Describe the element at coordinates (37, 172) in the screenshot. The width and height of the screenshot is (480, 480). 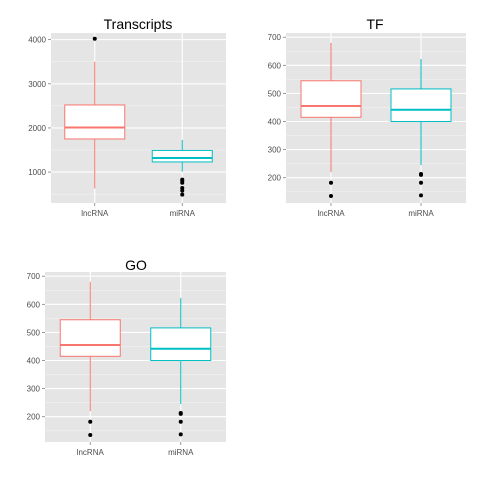
I see `y-tick-label: 1000` at that location.